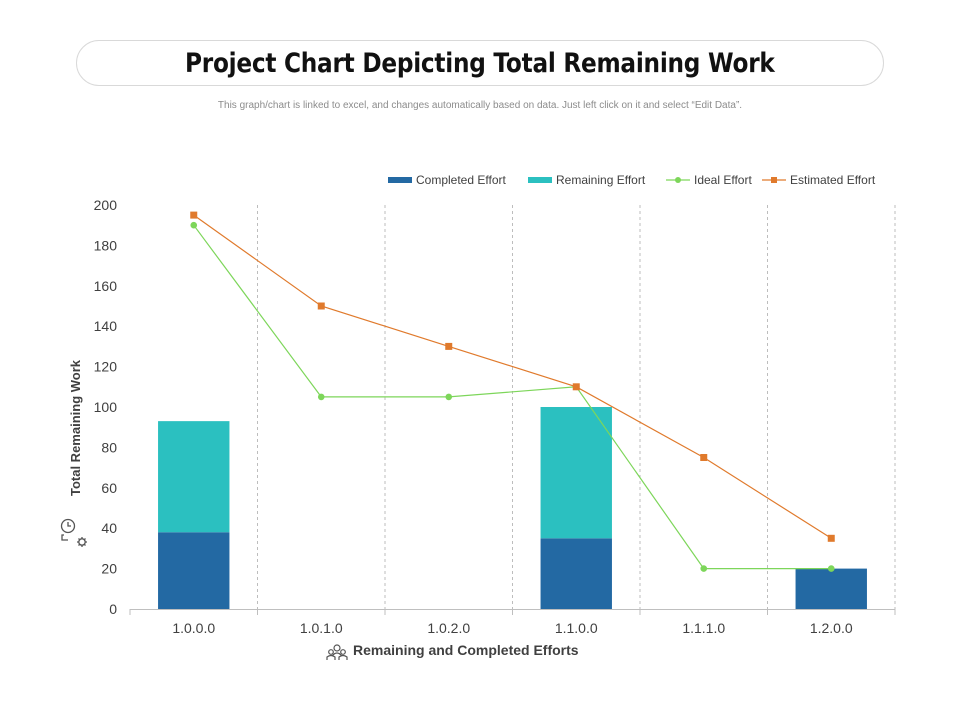 The height and width of the screenshot is (720, 960). What do you see at coordinates (466, 650) in the screenshot?
I see `x-axis-label: Remaining and Completed Efforts` at bounding box center [466, 650].